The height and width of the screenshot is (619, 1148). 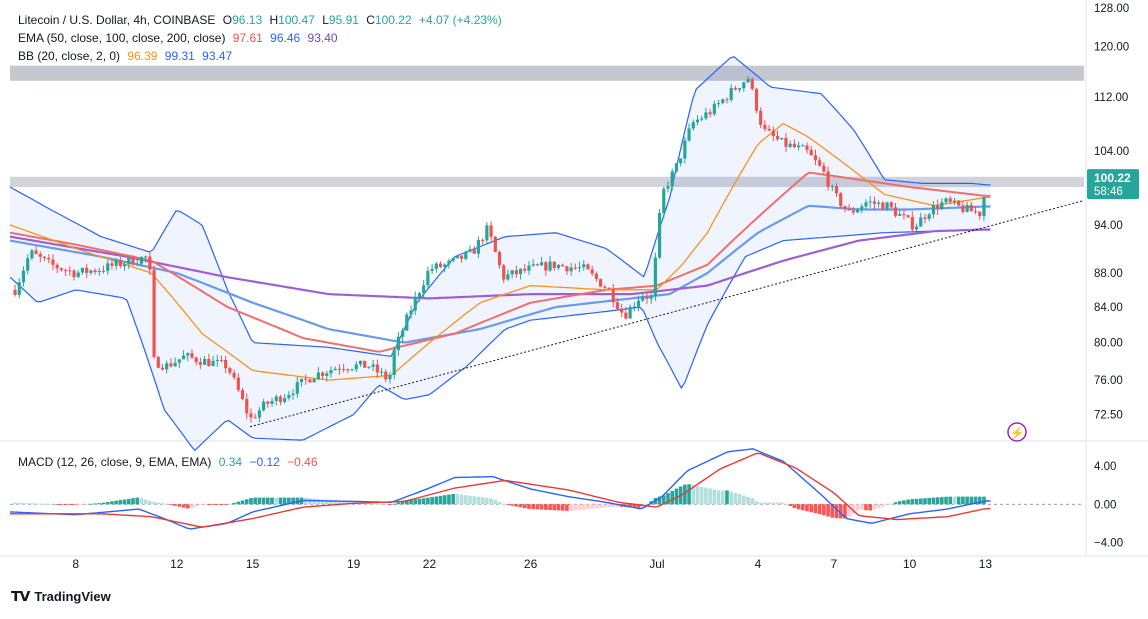 I want to click on tradingview-brand: 𝗧𝗩 TradingView, so click(x=61, y=596).